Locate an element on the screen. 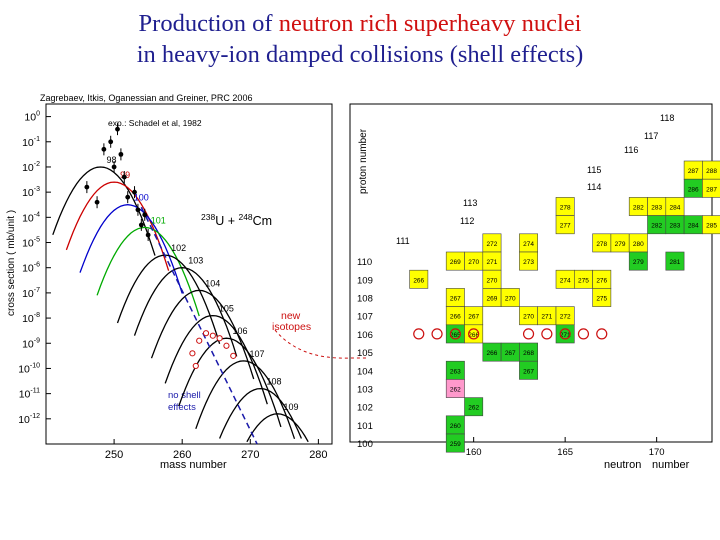 This screenshot has width=720, height=540. z-label: 110 is located at coordinates (364, 262).